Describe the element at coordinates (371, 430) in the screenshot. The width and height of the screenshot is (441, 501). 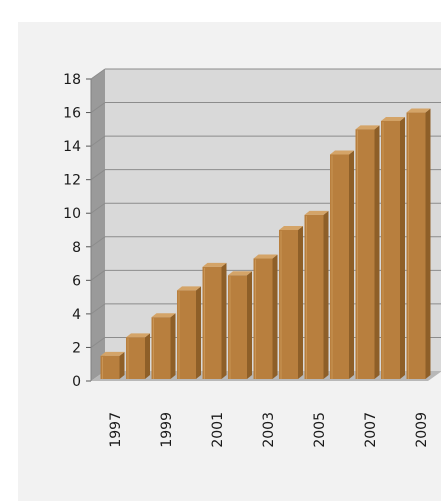
I see `x-tick-label: 2007` at that location.